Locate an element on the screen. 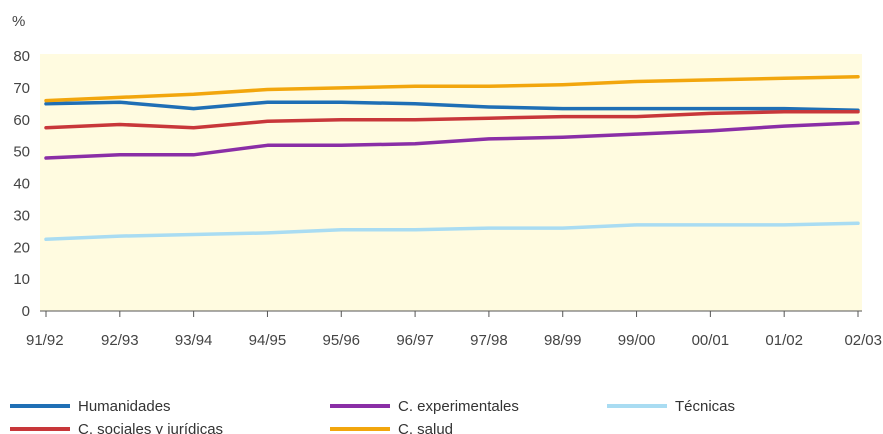  legend-label: C. salud is located at coordinates (425, 427).